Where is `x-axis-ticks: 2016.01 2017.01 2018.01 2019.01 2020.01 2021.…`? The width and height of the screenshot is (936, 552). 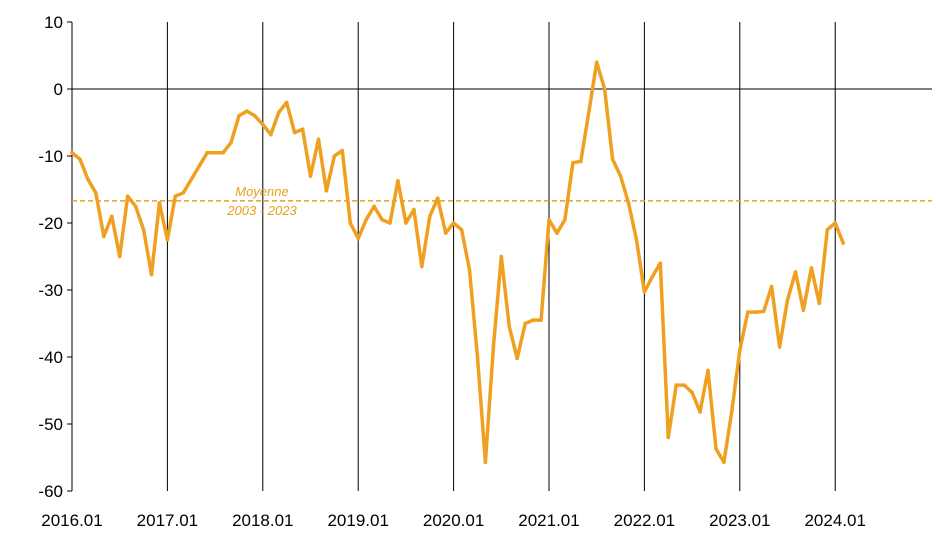 x-axis-ticks: 2016.01 2017.01 2018.01 2019.01 2020.01 2021.… is located at coordinates (453, 520).